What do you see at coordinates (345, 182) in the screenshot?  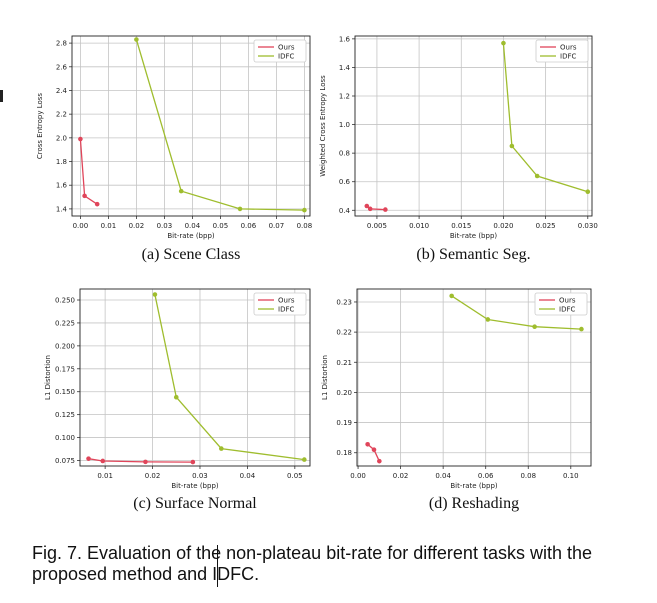 I see `y-tick-label: 0.6` at bounding box center [345, 182].